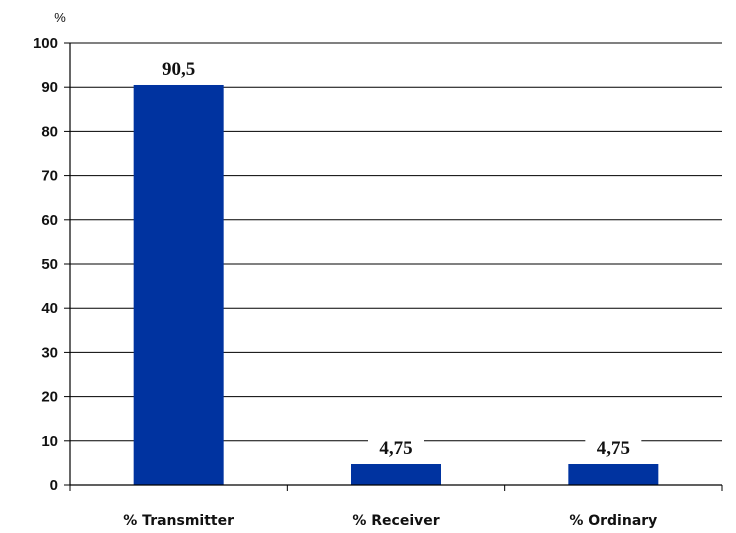  Describe the element at coordinates (178, 69) in the screenshot. I see `data-label: 90,5` at that location.